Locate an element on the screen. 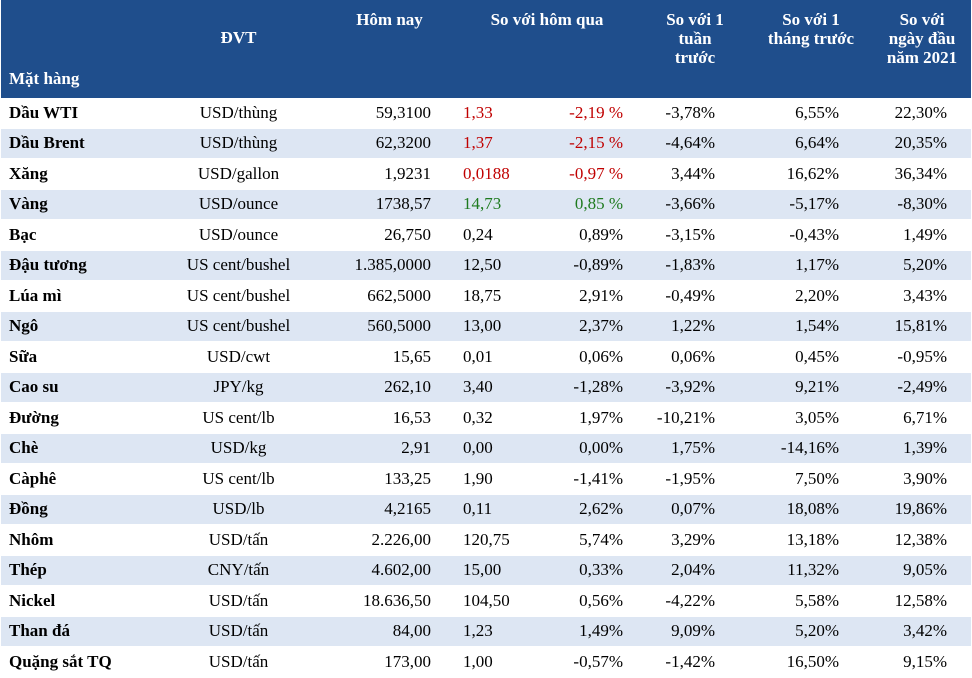  cell-change: 12,50 is located at coordinates (500, 265).